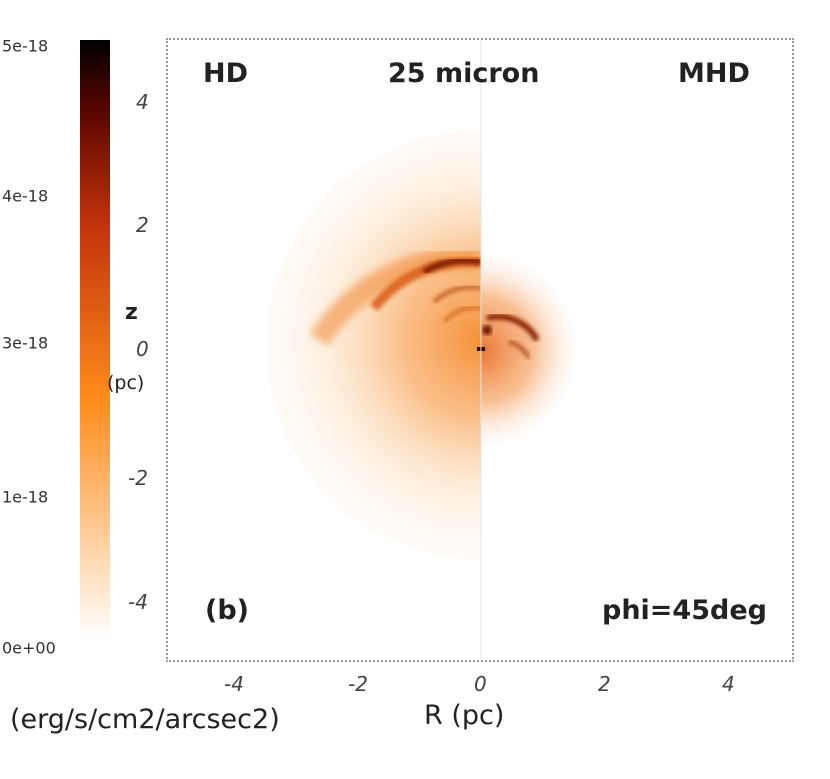  I want to click on colorbar-tick-0e+00: 0e+00, so click(29, 648).